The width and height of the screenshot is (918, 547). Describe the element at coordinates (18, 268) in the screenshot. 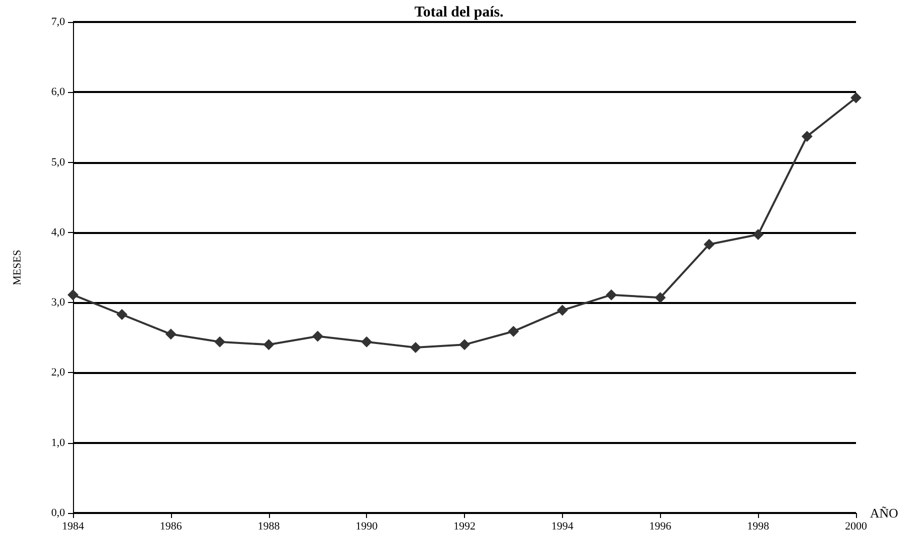

I see `y-axis-title: MESES` at that location.